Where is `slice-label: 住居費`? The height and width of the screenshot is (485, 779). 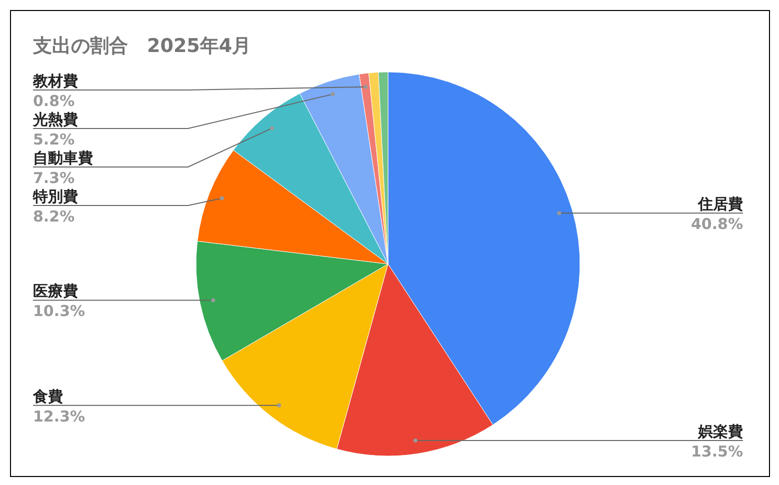 slice-label: 住居費 is located at coordinates (720, 204).